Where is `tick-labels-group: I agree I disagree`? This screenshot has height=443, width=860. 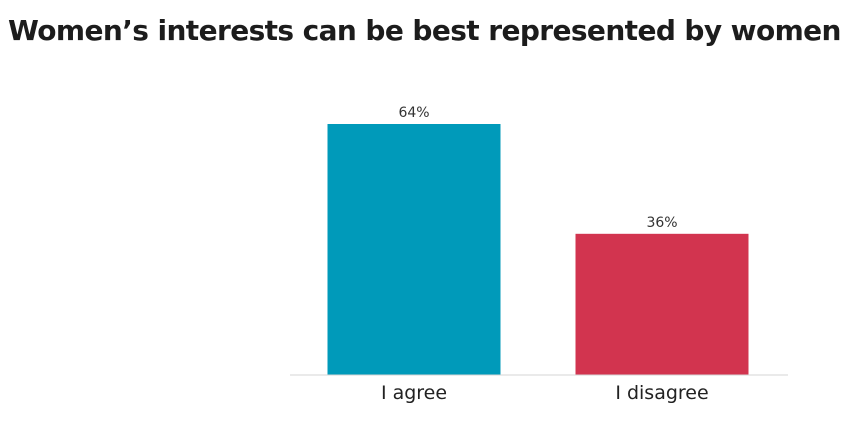 tick-labels-group: I agree I disagree is located at coordinates (545, 393).